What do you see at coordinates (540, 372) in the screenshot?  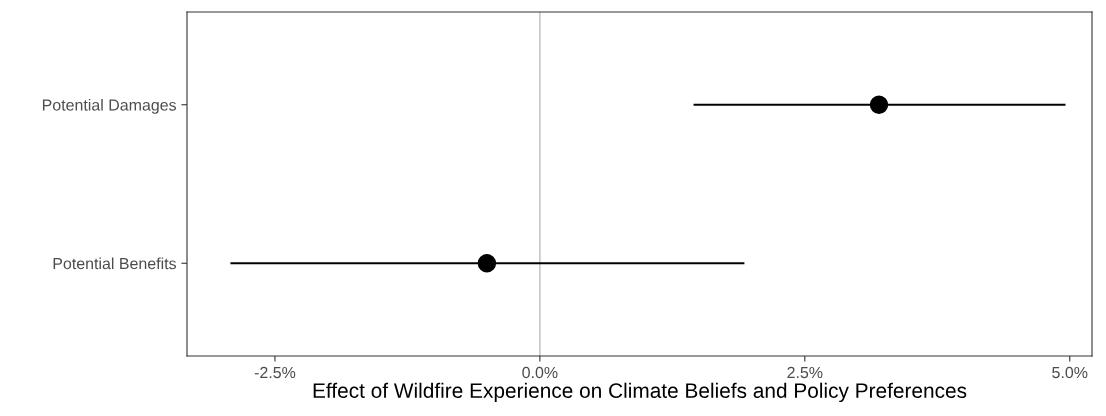 I see `x-tick-label: 0.0%` at bounding box center [540, 372].